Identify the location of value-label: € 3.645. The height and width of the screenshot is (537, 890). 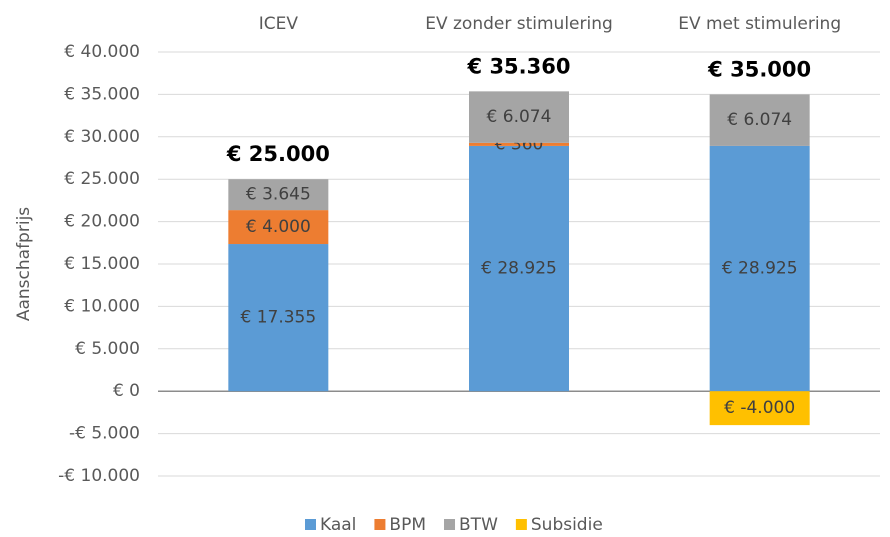
(278, 195).